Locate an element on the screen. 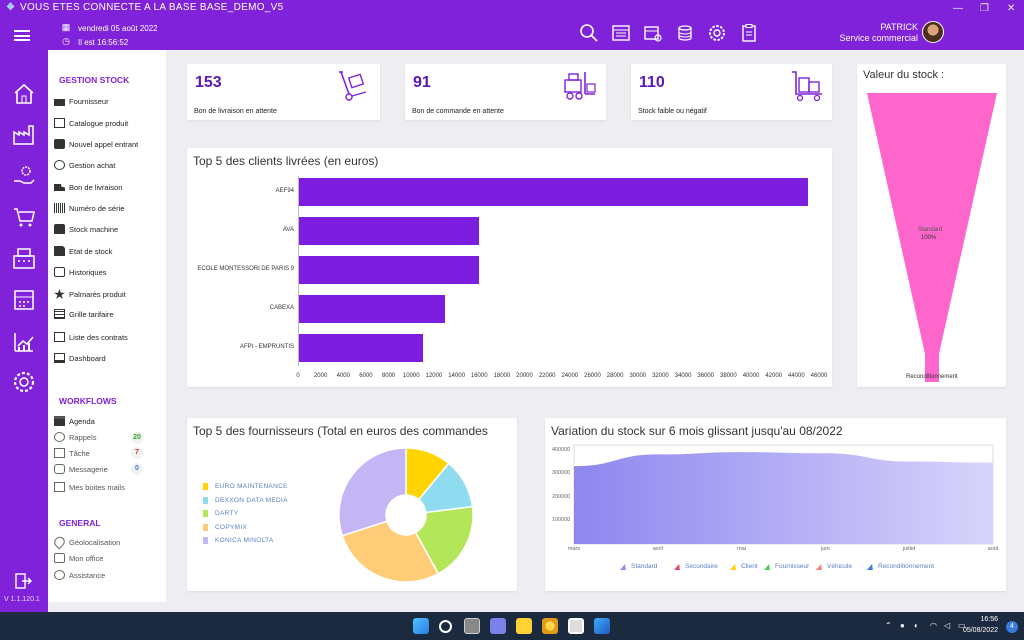  maximize-button: ❐ is located at coordinates (984, 8).